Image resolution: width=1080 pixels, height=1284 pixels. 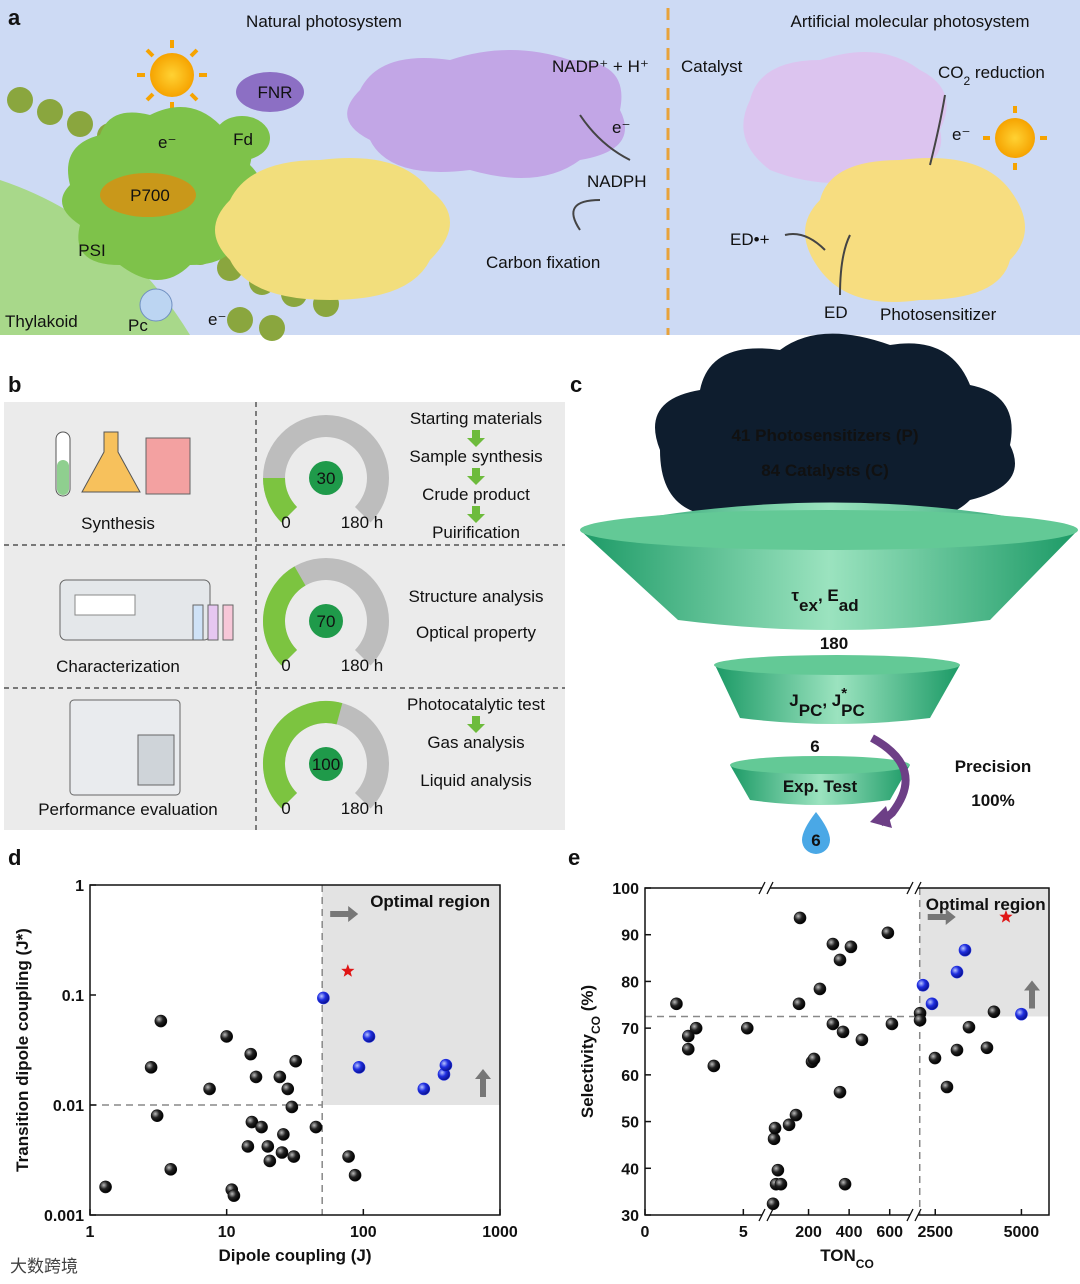 I want to click on label: Artificial molecular photosystem, so click(x=909, y=21).